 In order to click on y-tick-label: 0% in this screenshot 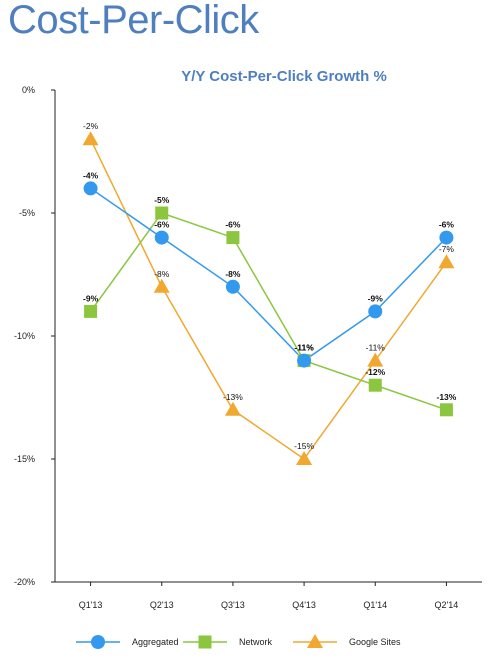, I will do `click(28, 90)`.